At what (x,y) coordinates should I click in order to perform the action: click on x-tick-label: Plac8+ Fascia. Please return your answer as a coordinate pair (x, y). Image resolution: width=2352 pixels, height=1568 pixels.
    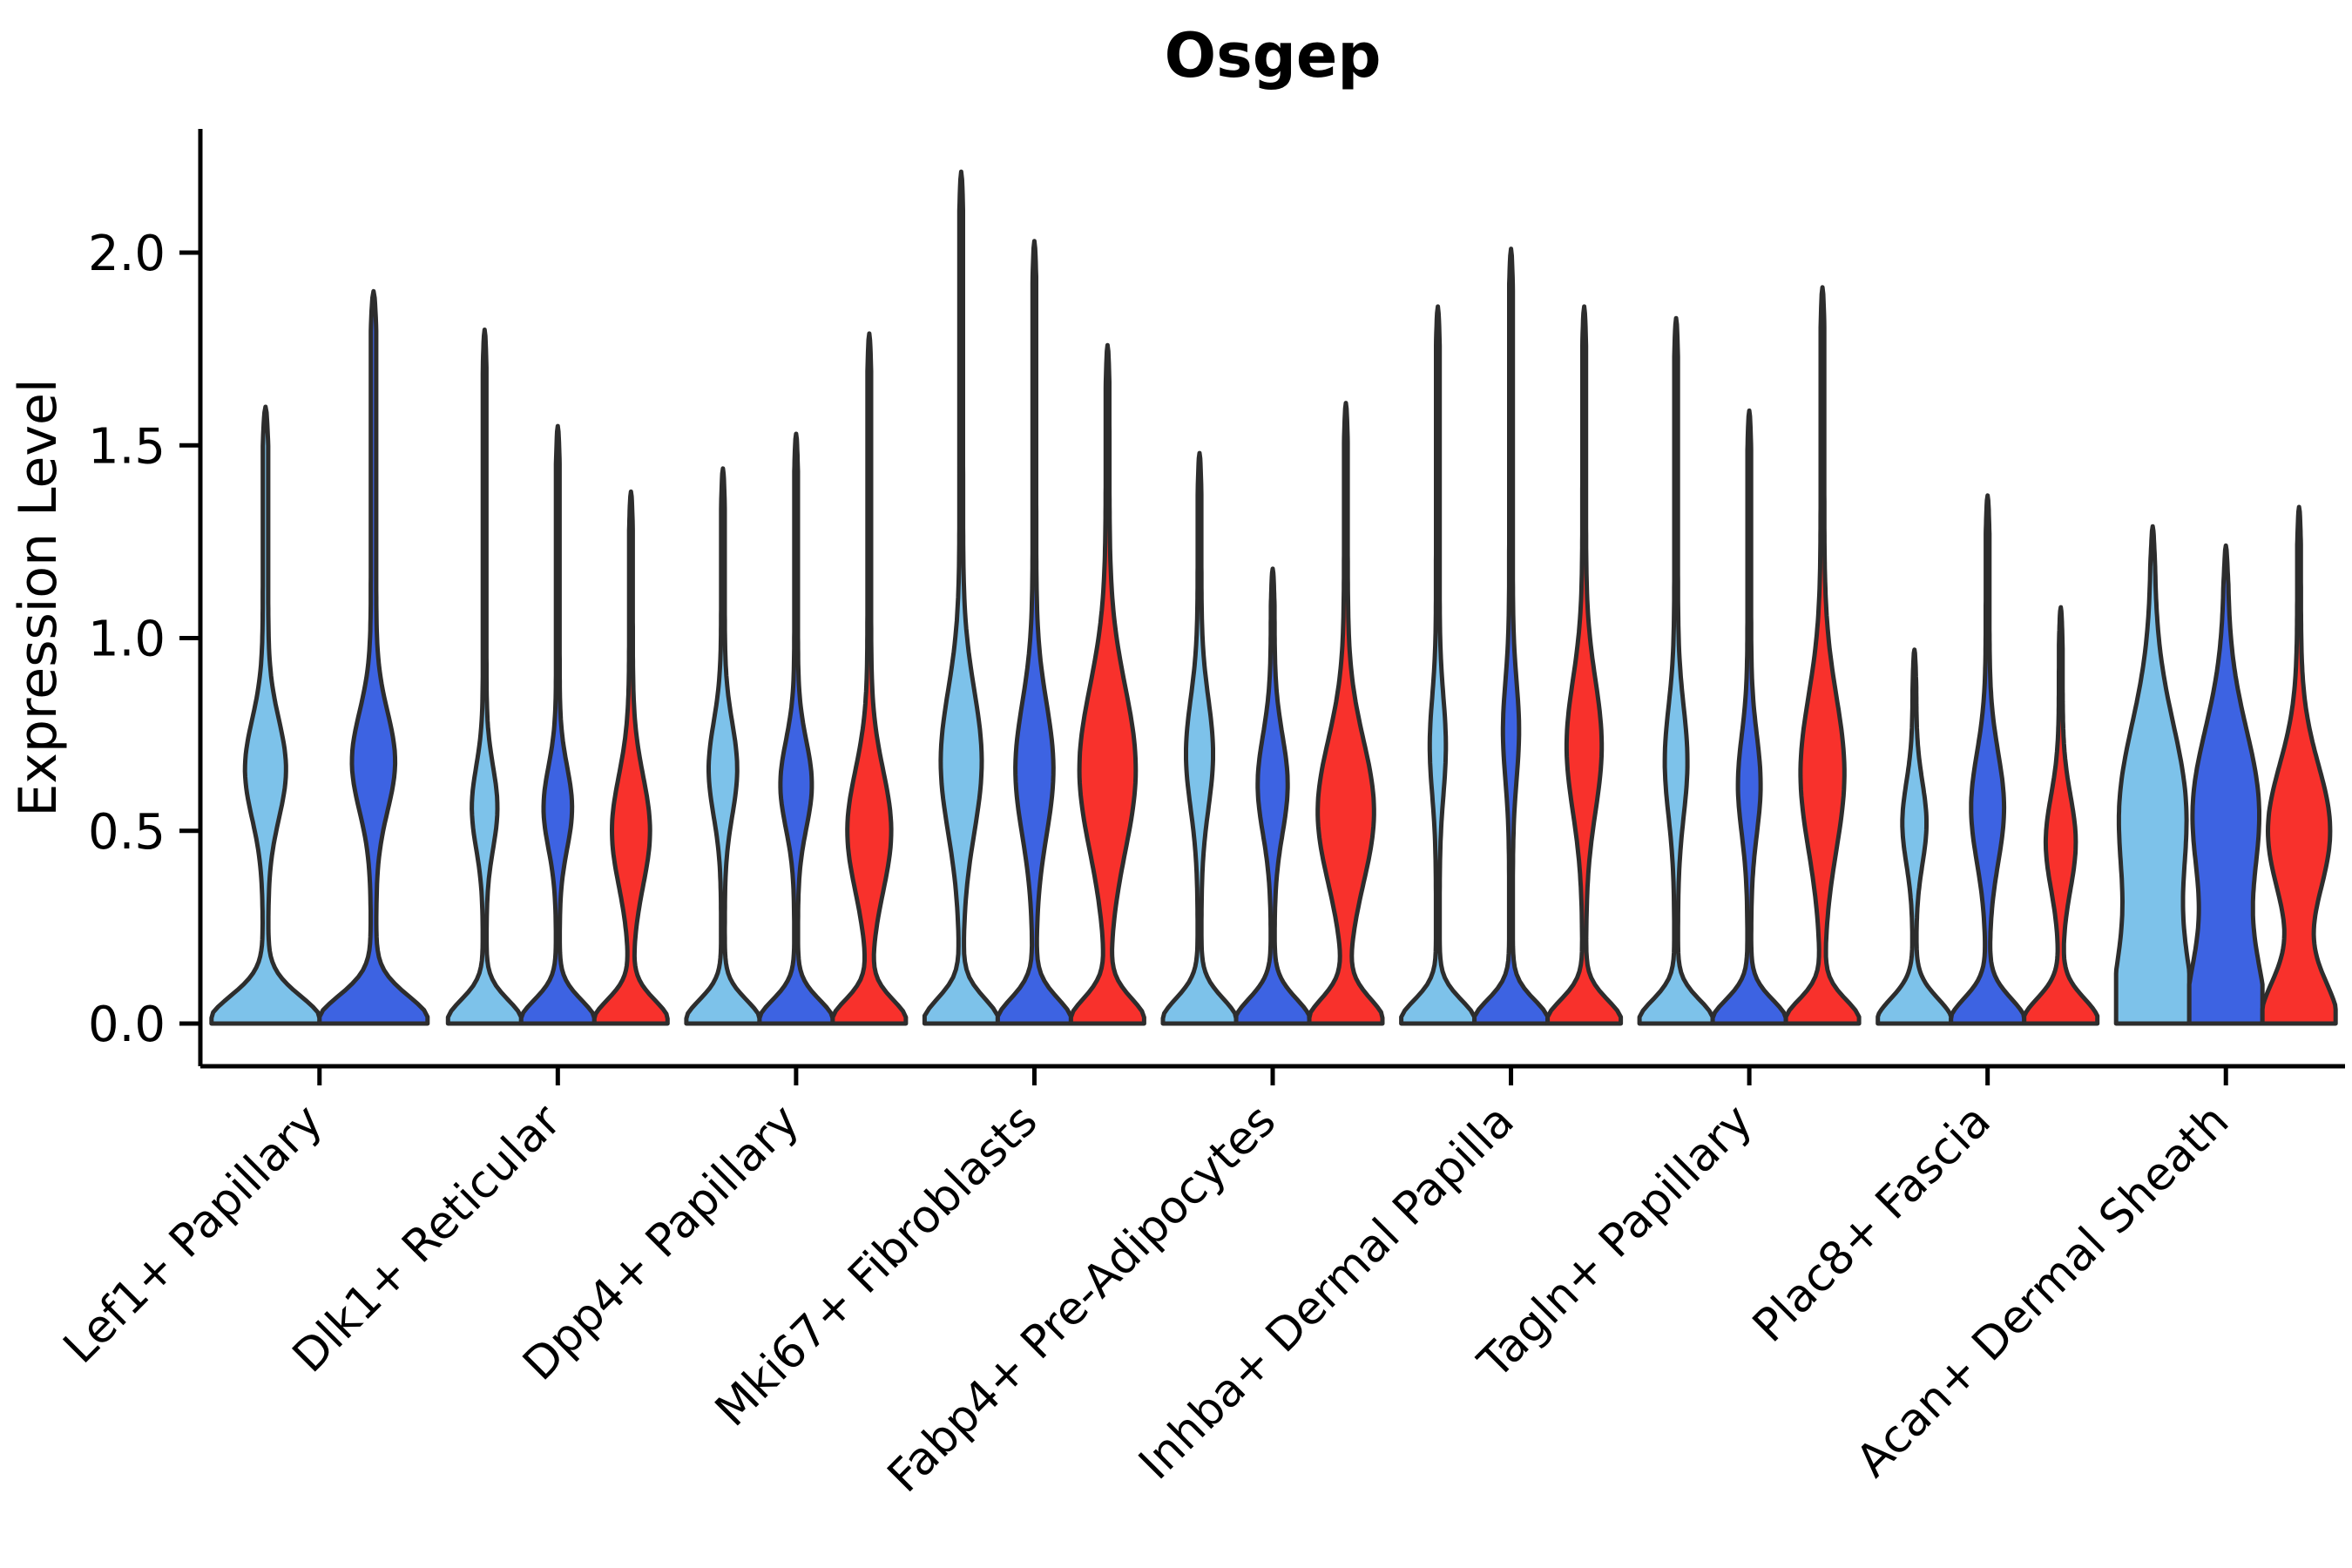
    Looking at the image, I should click on (1872, 1224).